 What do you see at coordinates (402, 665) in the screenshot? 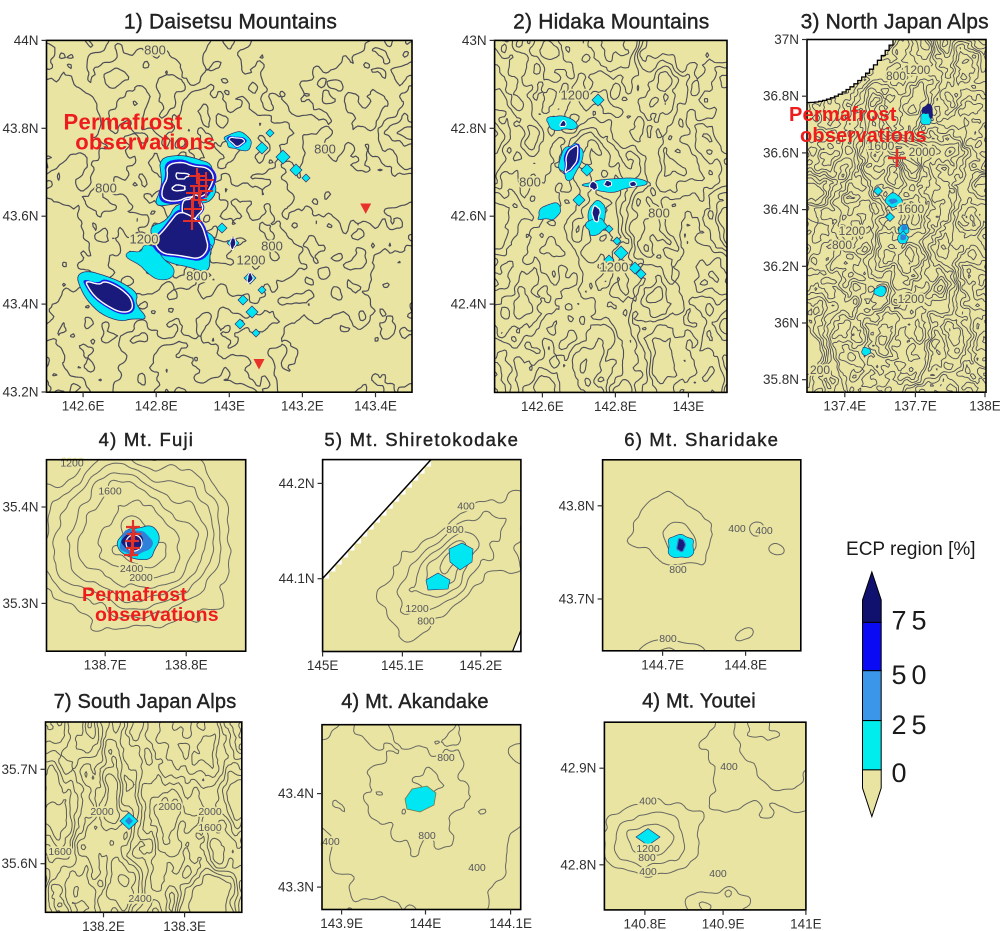
I see `svg-text: 145.1E` at bounding box center [402, 665].